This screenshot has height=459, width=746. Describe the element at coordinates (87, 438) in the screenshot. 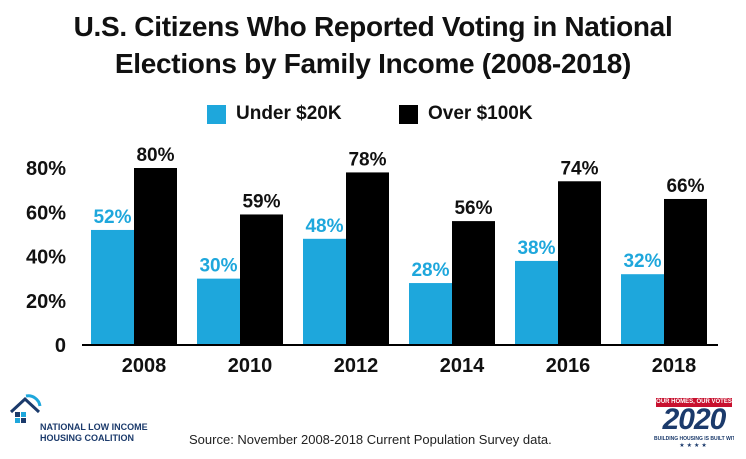

I see `nlihc-logo-line-2: HOUSING COALITION` at that location.